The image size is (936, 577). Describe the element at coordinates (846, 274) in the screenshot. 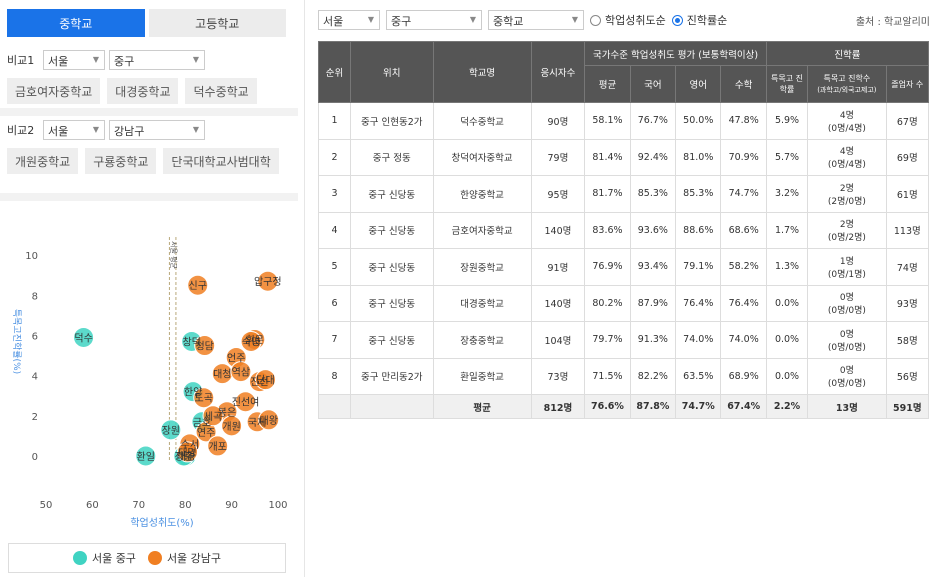

I see `special-count-detail: (0명/1명)` at that location.